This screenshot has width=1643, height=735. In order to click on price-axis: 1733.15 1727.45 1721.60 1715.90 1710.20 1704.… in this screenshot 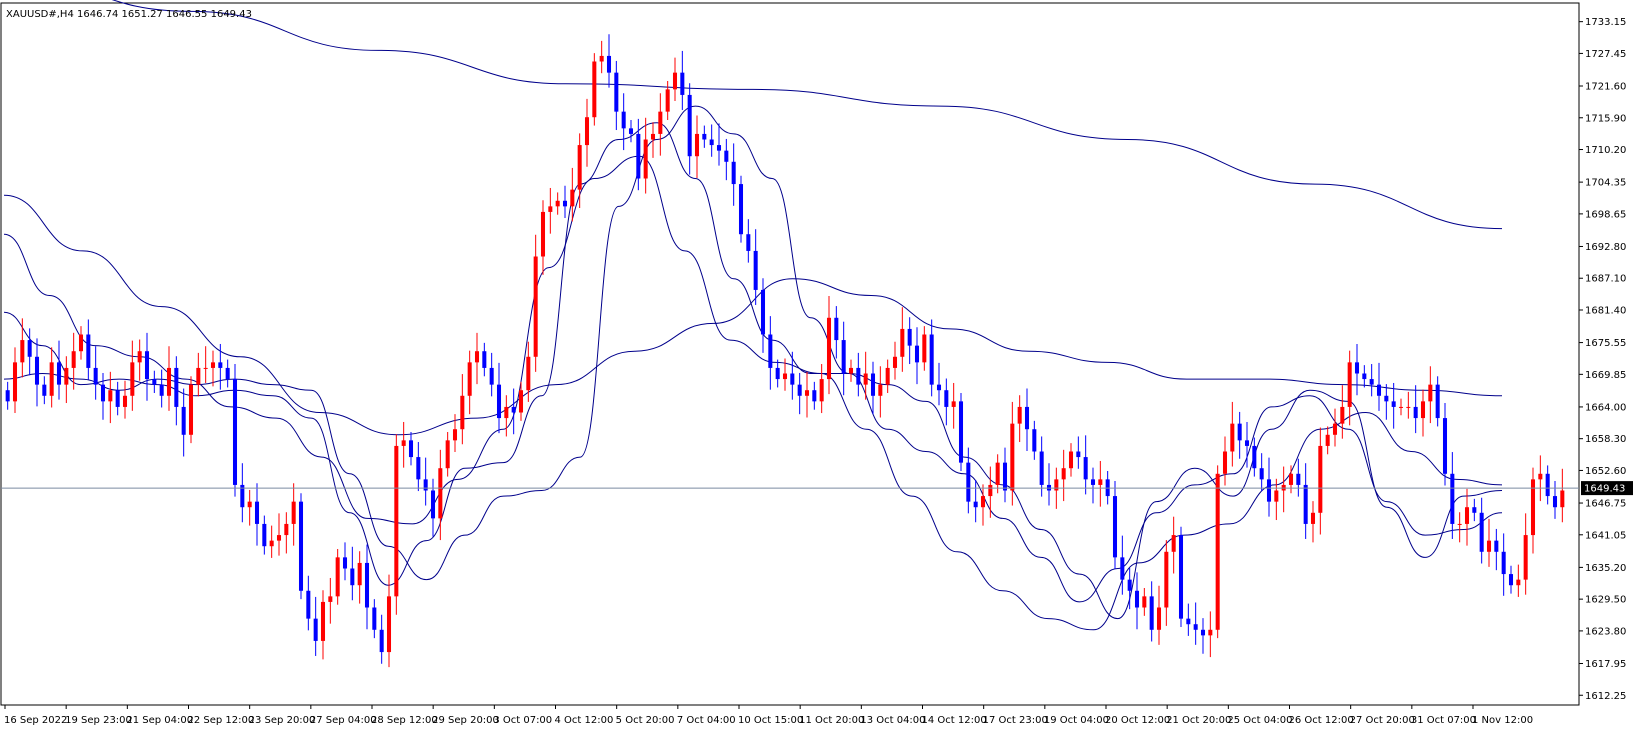, I will do `click(1602, 359)`.